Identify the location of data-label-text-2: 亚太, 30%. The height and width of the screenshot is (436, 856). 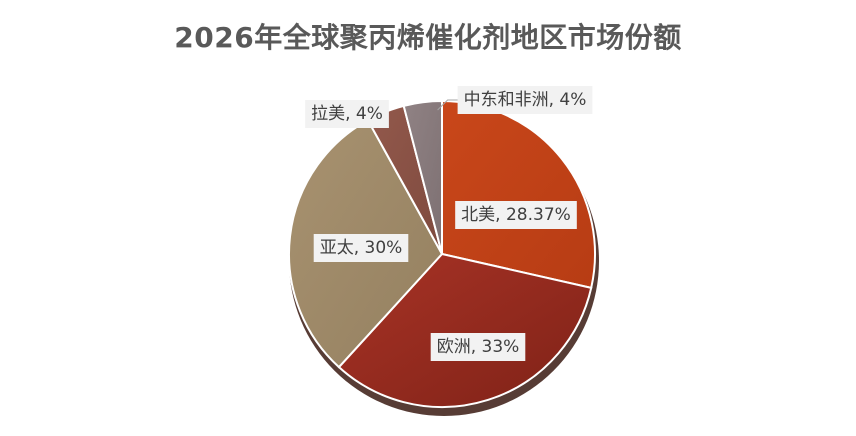
(361, 248).